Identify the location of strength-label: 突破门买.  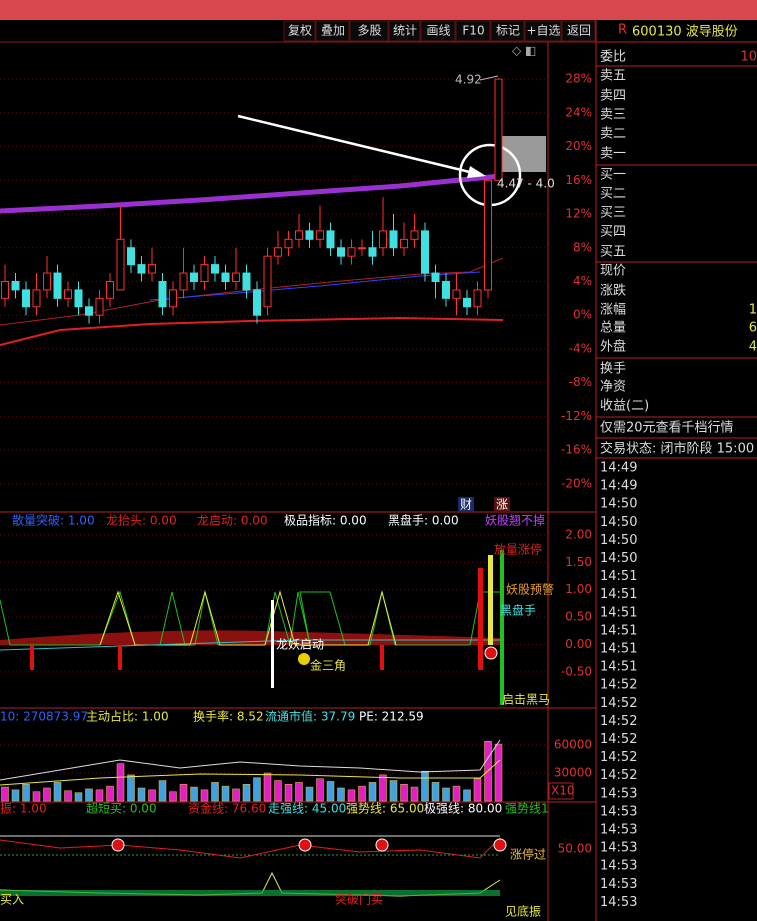
(359, 899).